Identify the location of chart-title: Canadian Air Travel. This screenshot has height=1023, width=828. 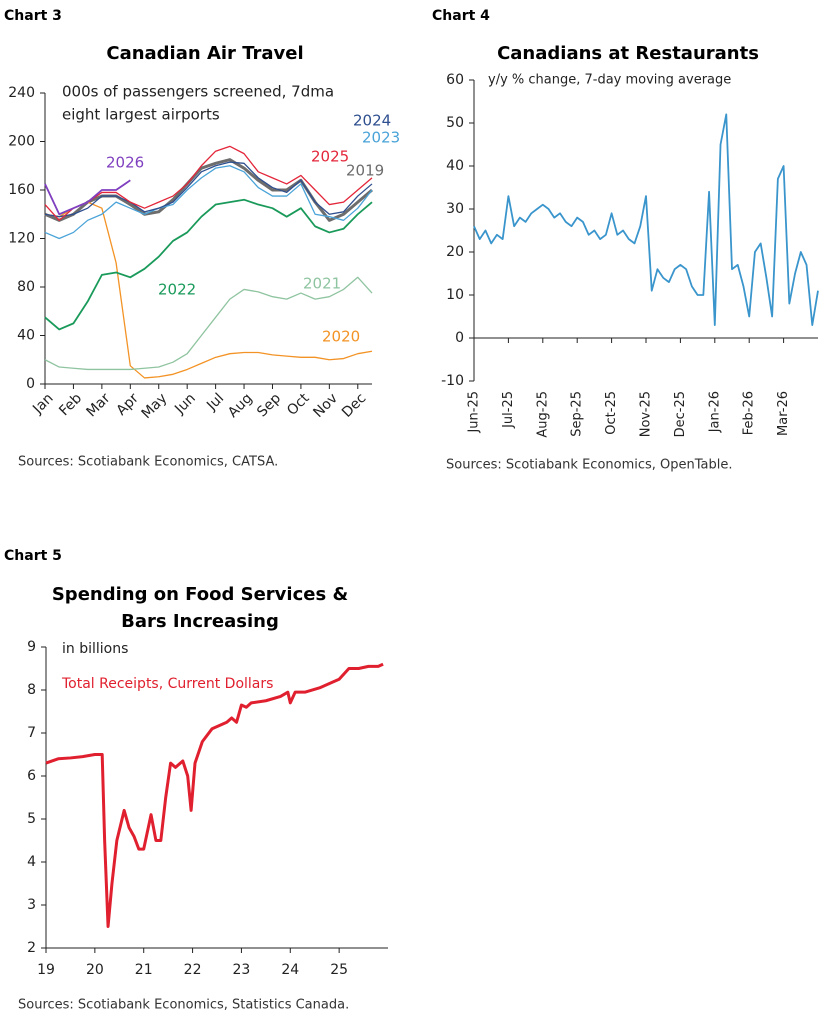
(204, 53).